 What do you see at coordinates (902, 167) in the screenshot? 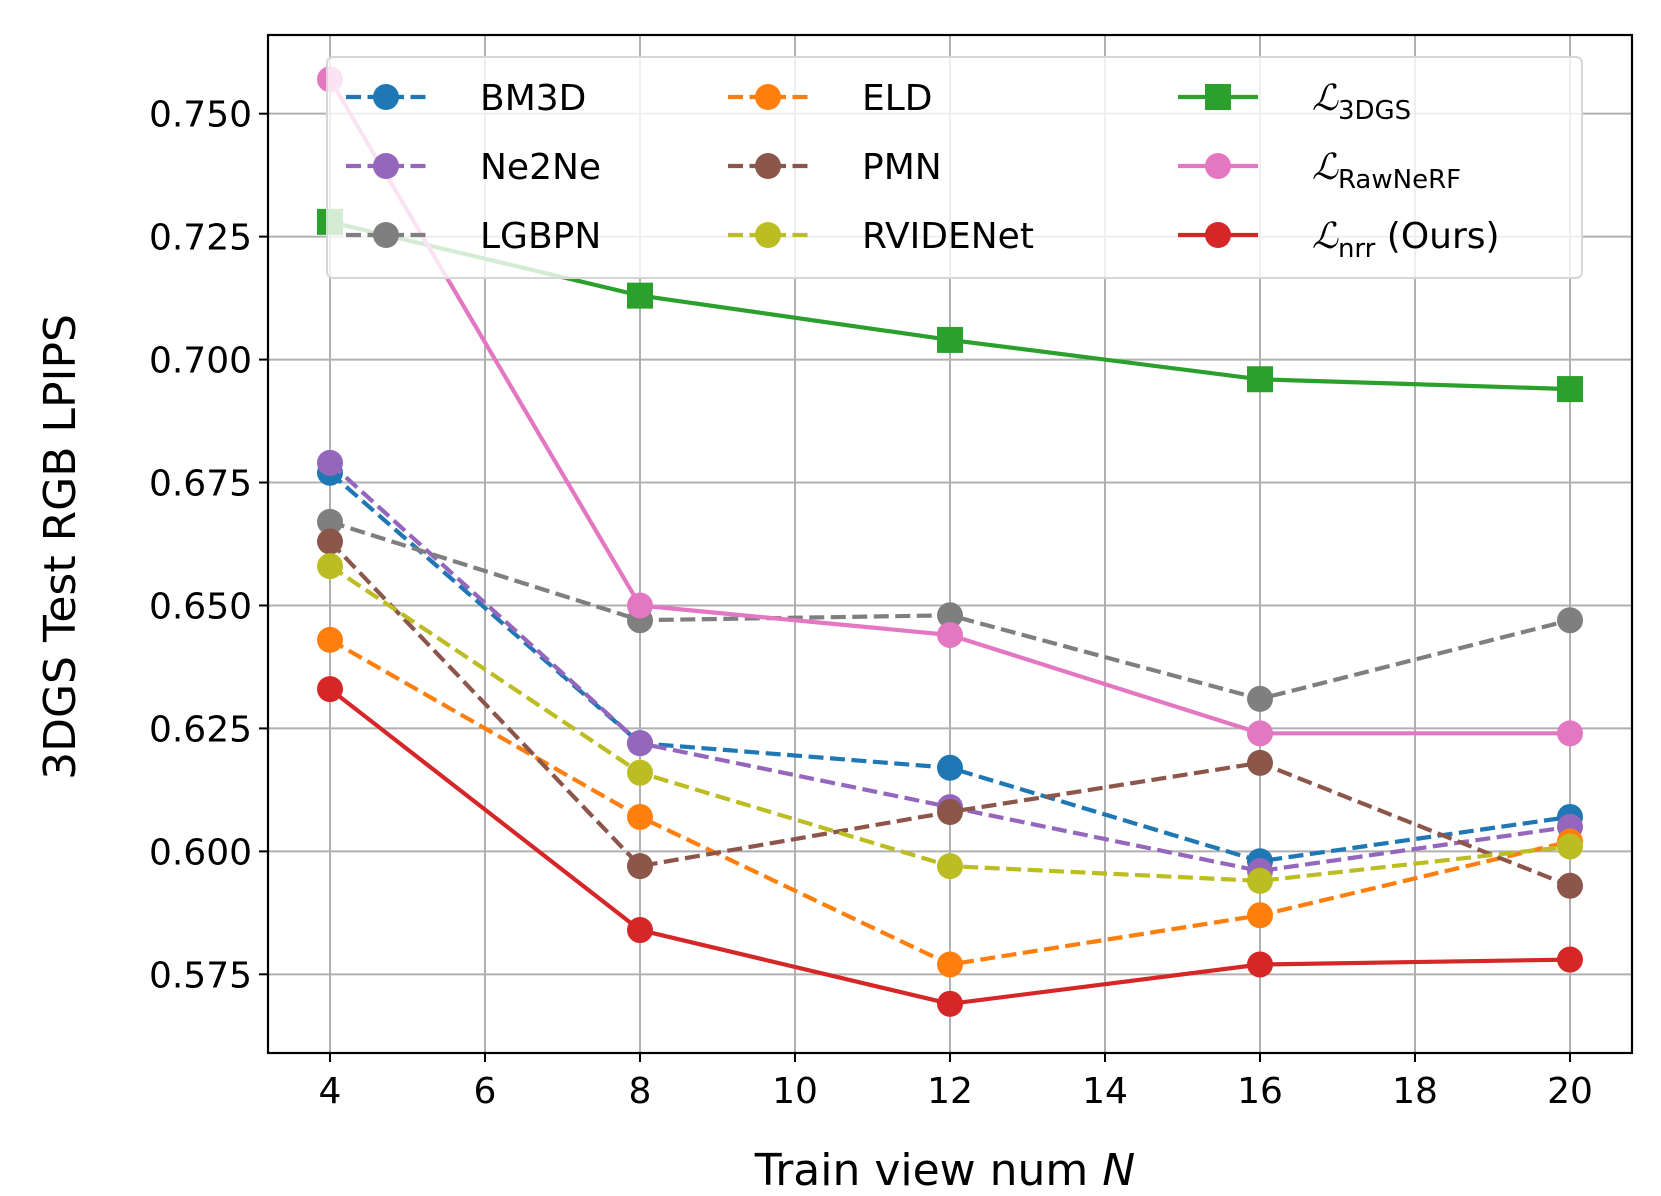
I see `legend-label: PMN` at bounding box center [902, 167].